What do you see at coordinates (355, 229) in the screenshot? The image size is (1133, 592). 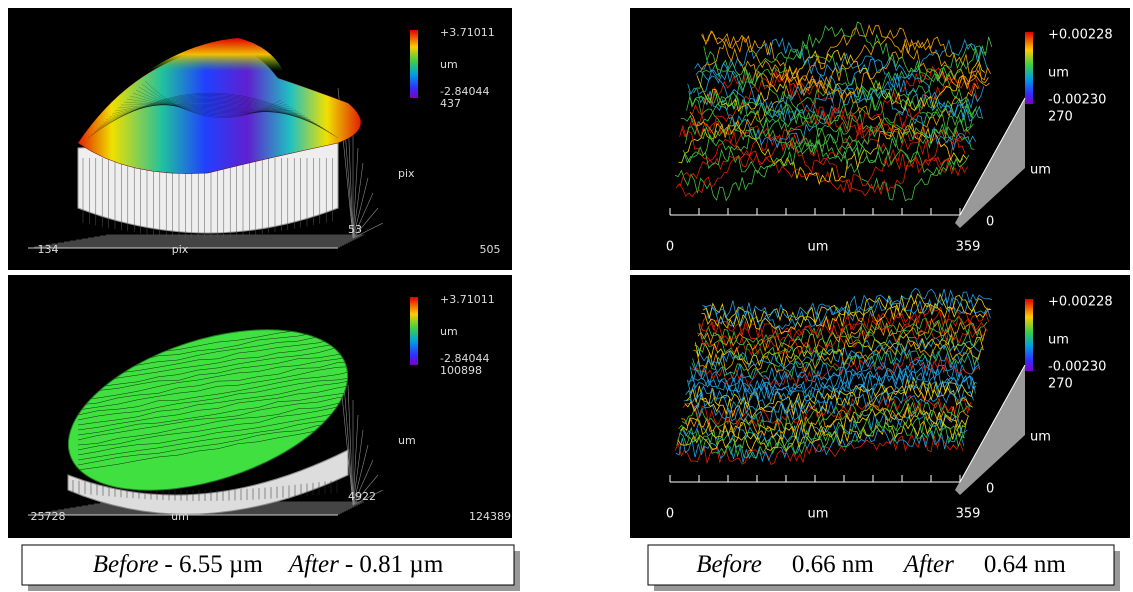 I see `axis-label: 53` at bounding box center [355, 229].